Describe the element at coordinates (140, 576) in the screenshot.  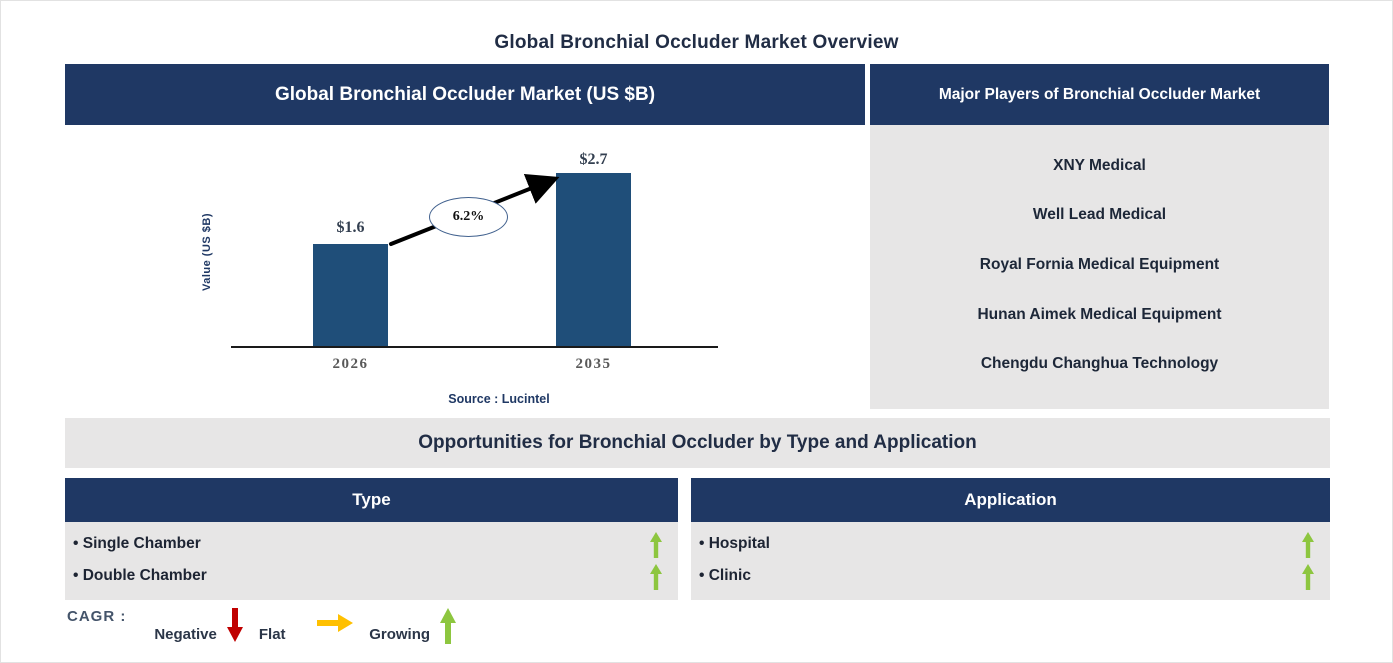
I see `type-item-label: Double Chamber` at that location.